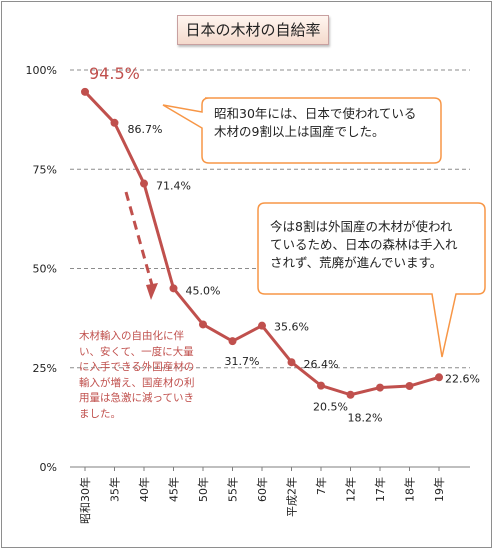  What do you see at coordinates (292, 497) in the screenshot?
I see `x-tick-label: 平成2年` at bounding box center [292, 497].